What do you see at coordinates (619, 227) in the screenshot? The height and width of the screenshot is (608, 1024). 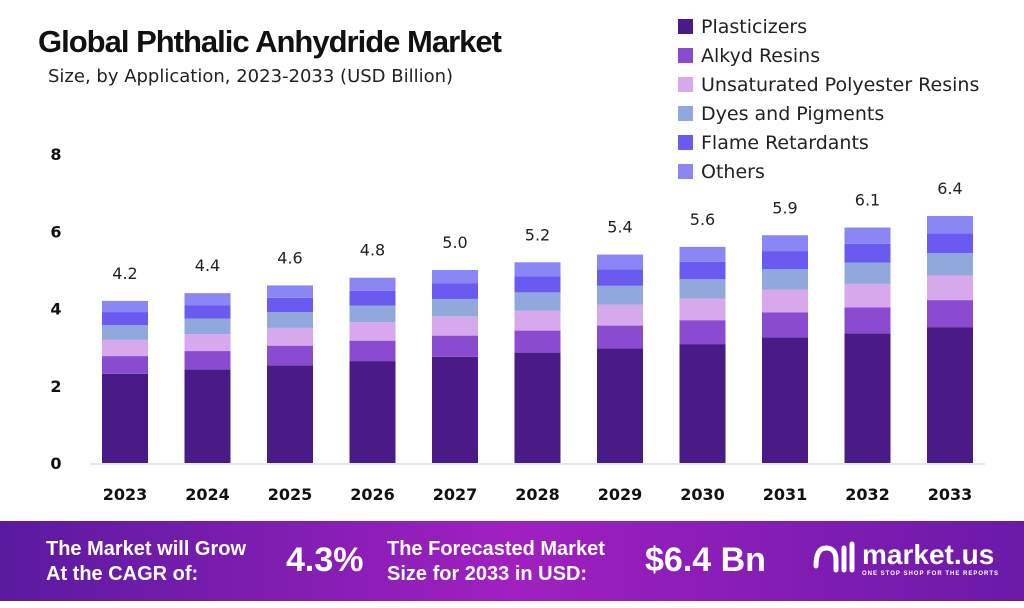 I see `total-label: 5.4` at bounding box center [619, 227].